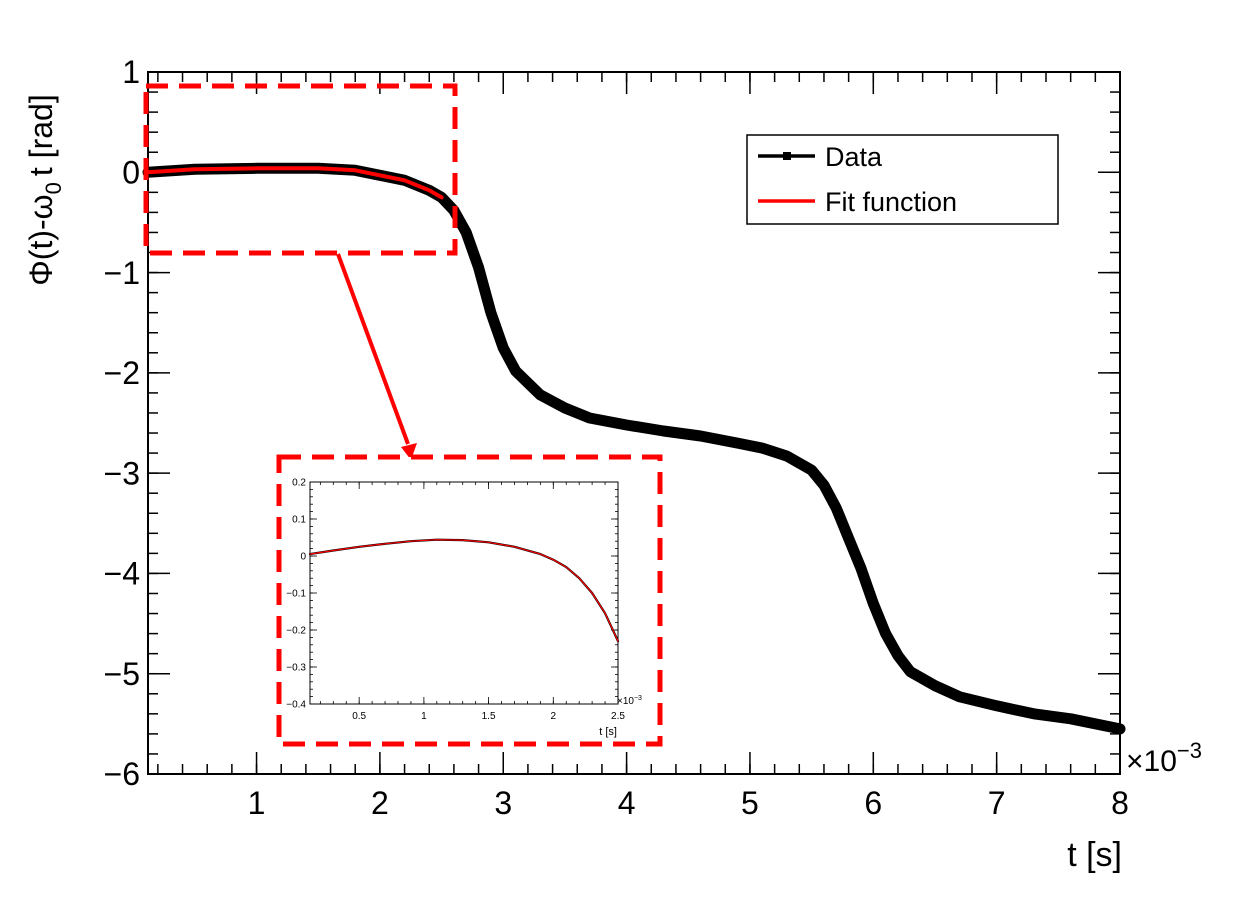 This screenshot has width=1246, height=899. I want to click on inset-x-multiplier-base: ×10, so click(625, 701).